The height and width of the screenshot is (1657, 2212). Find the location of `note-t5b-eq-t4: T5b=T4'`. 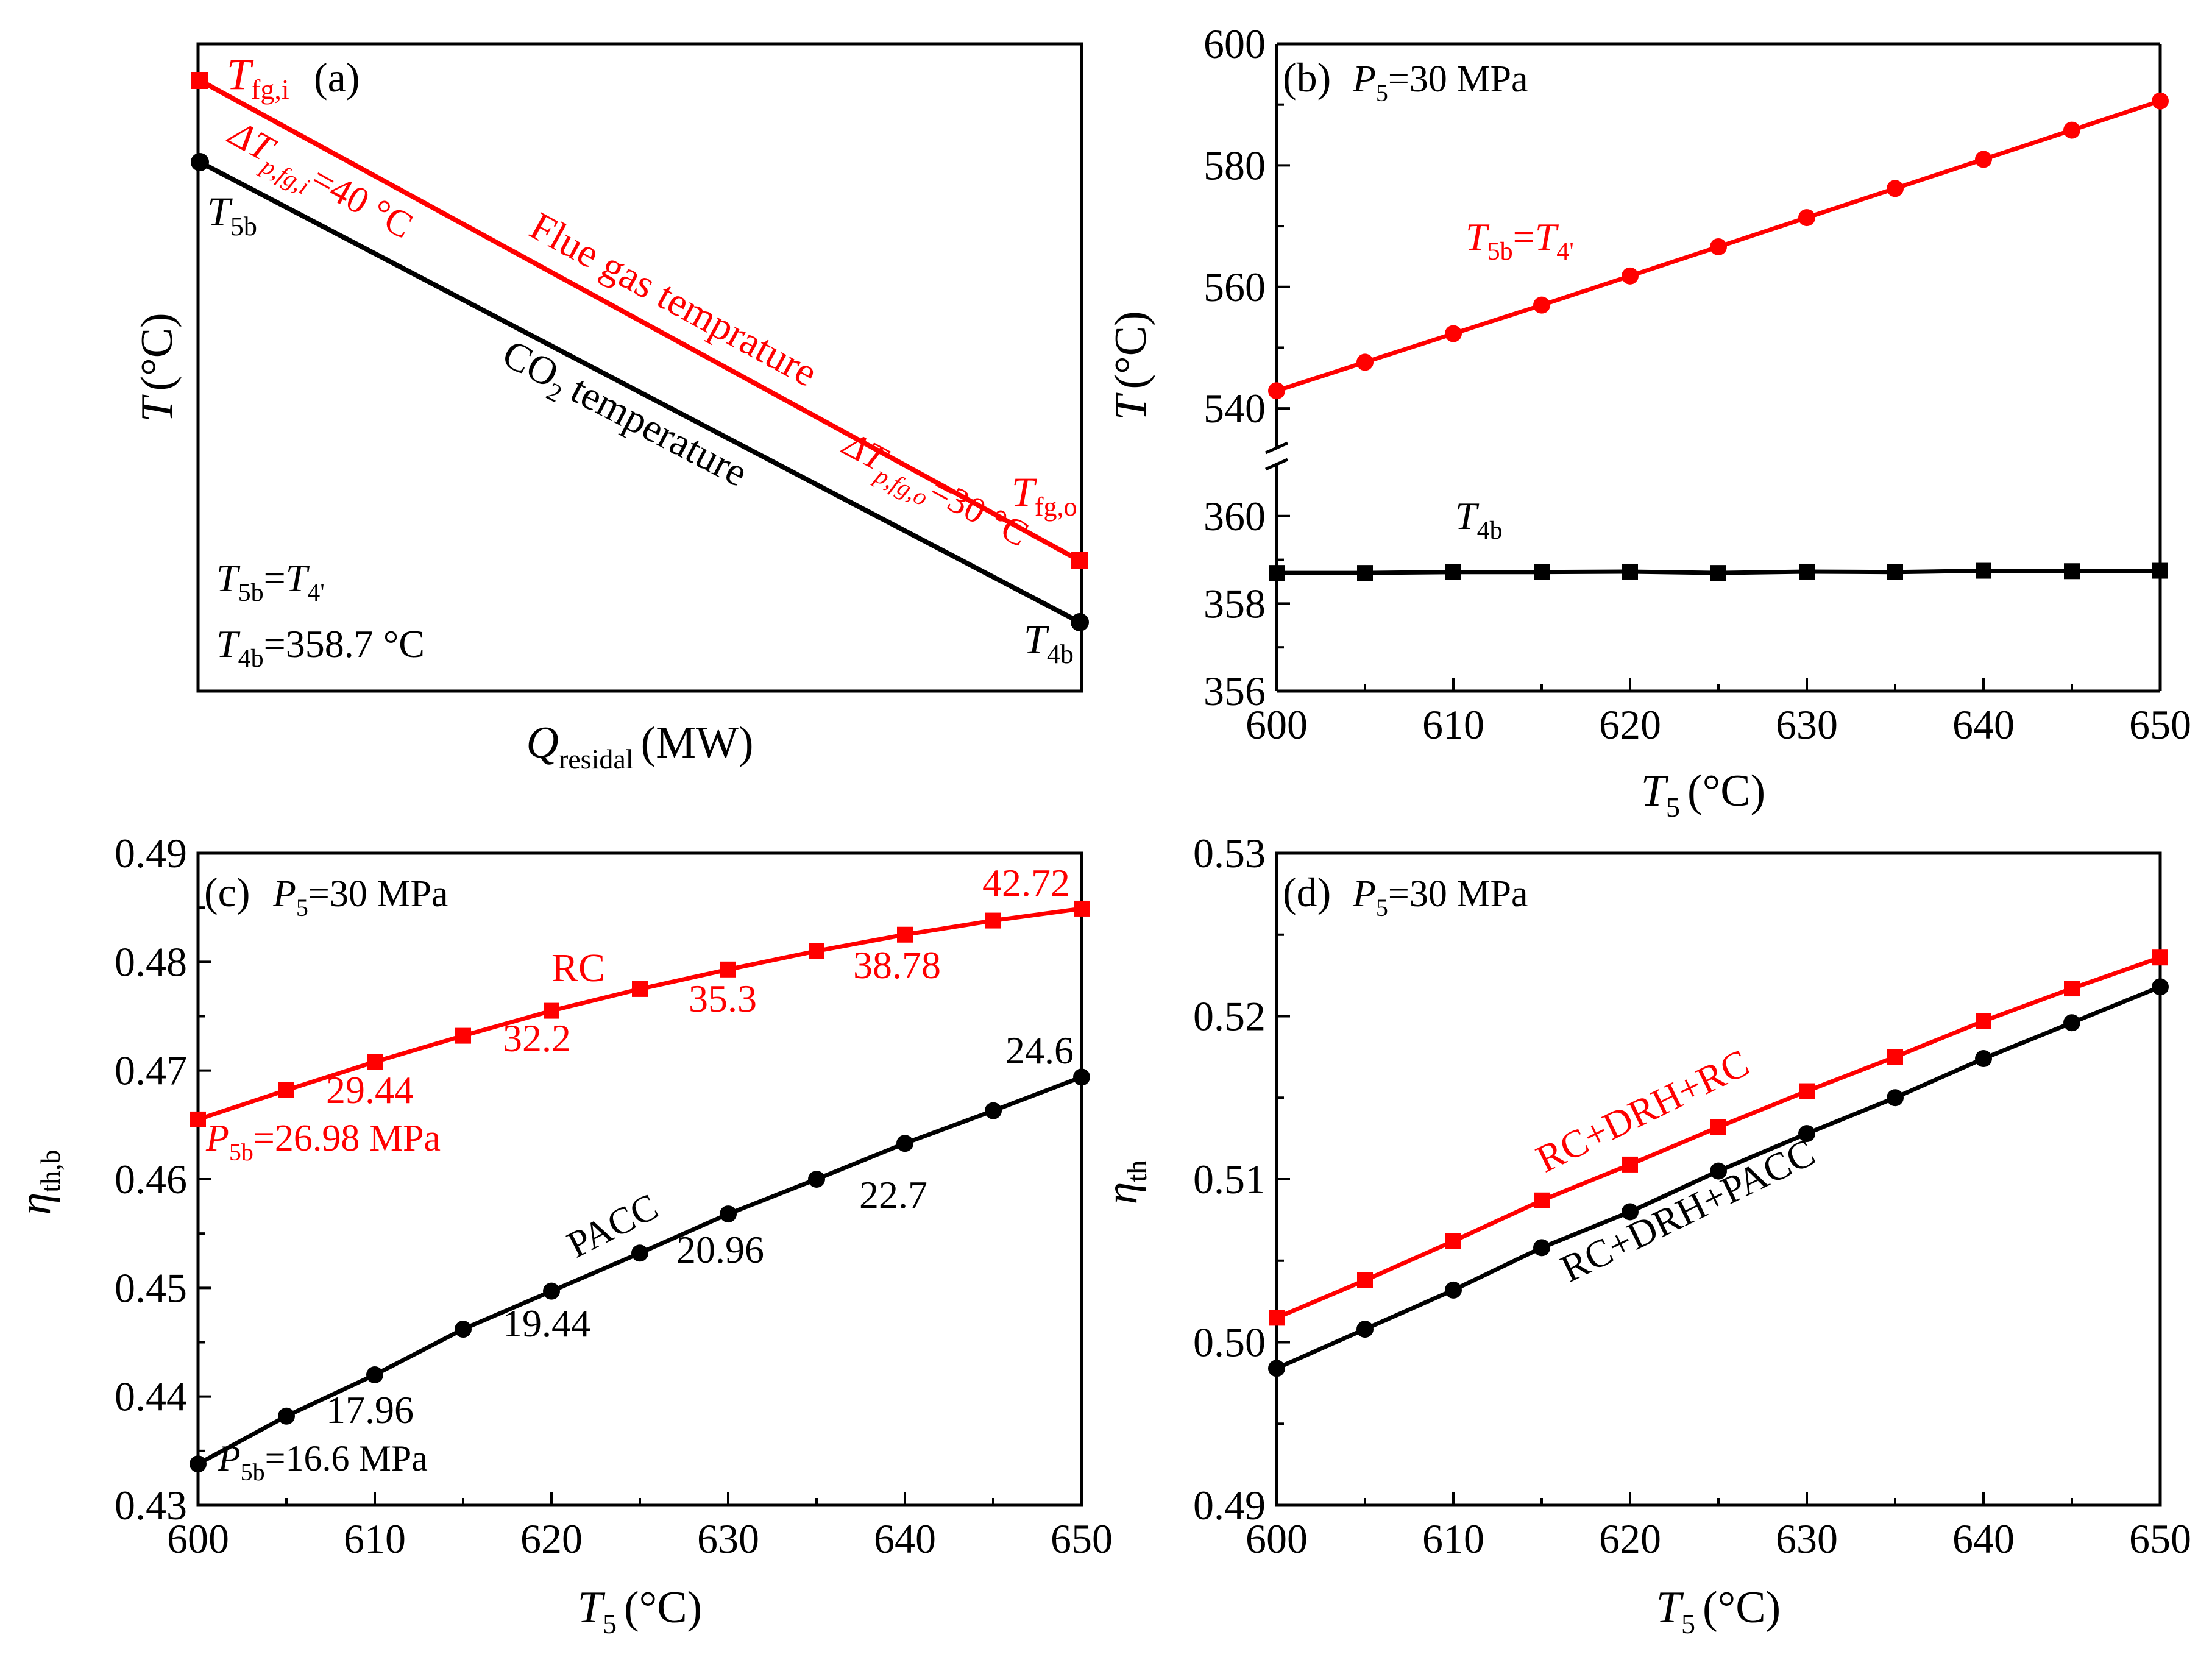

note-t5b-eq-t4: T5b=T4' is located at coordinates (270, 581).